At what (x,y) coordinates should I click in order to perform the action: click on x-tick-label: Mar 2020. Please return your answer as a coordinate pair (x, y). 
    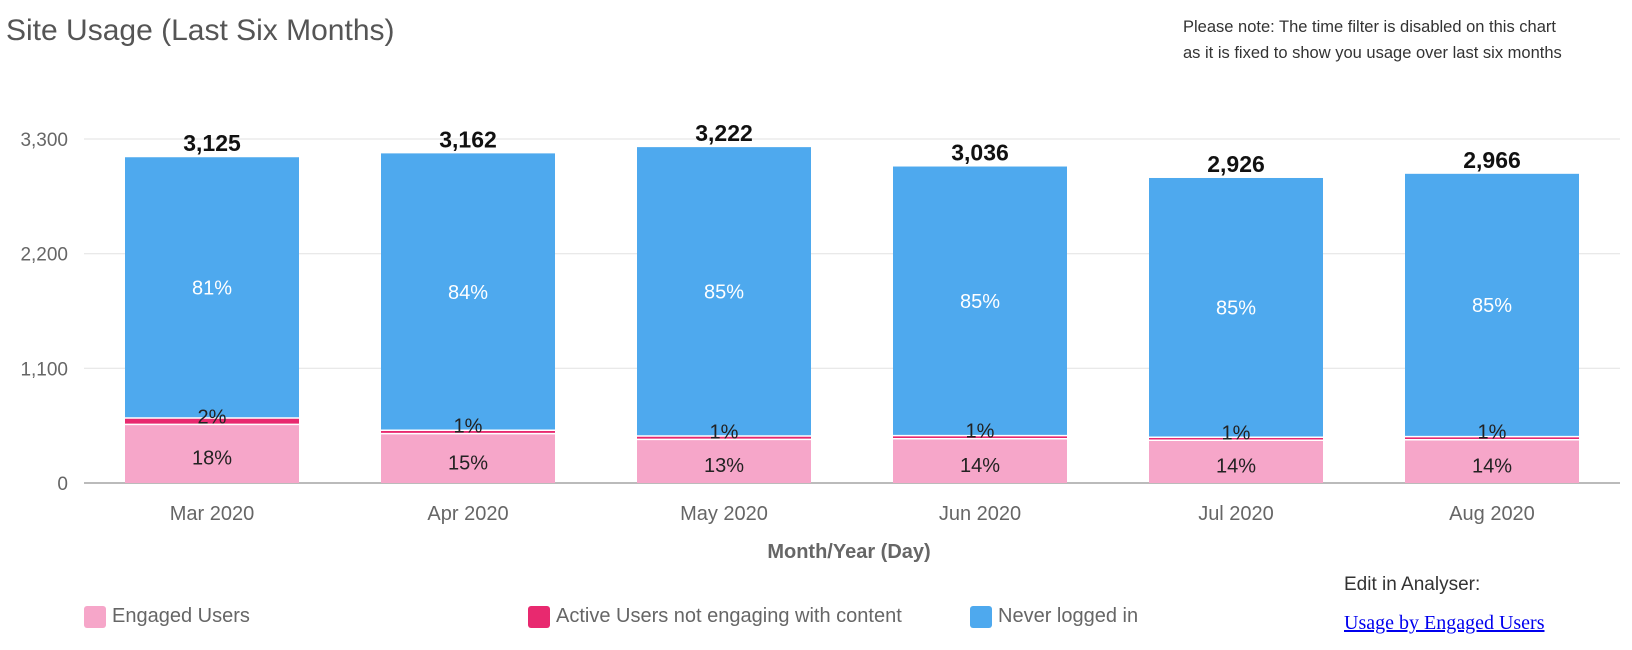
    Looking at the image, I should click on (212, 514).